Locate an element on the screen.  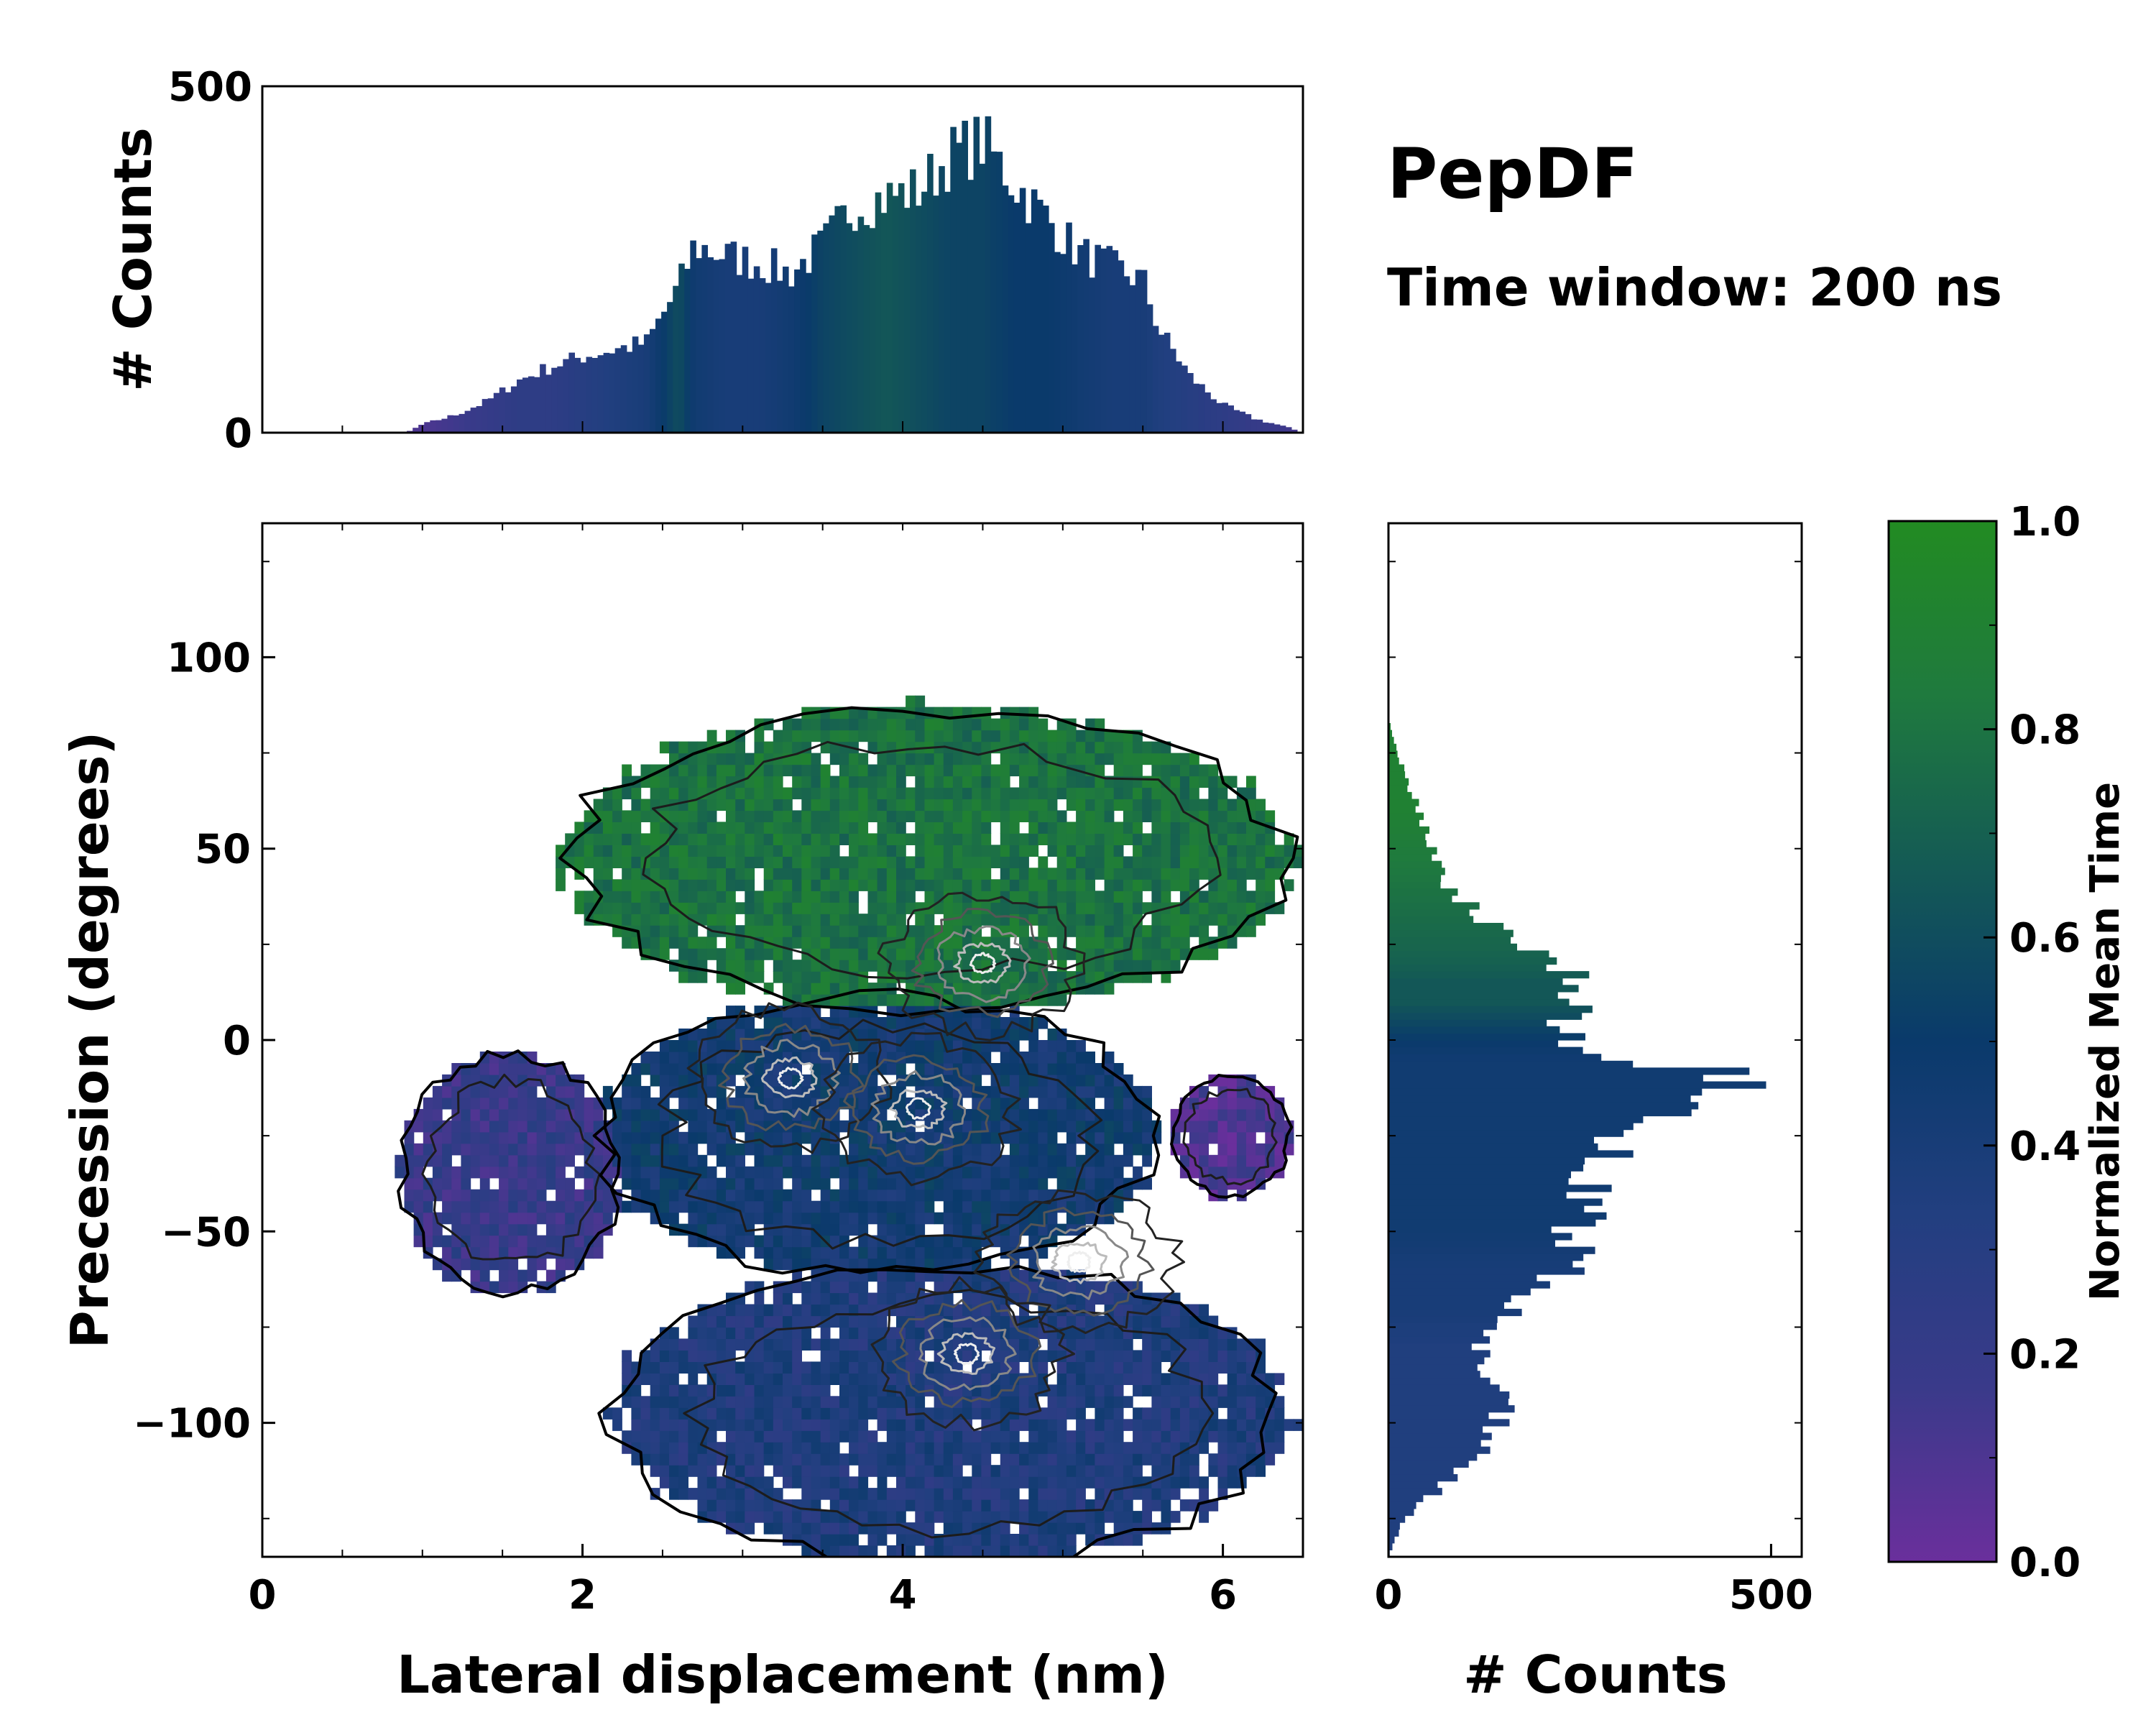
region-outline-contour is located at coordinates (937, 1411).